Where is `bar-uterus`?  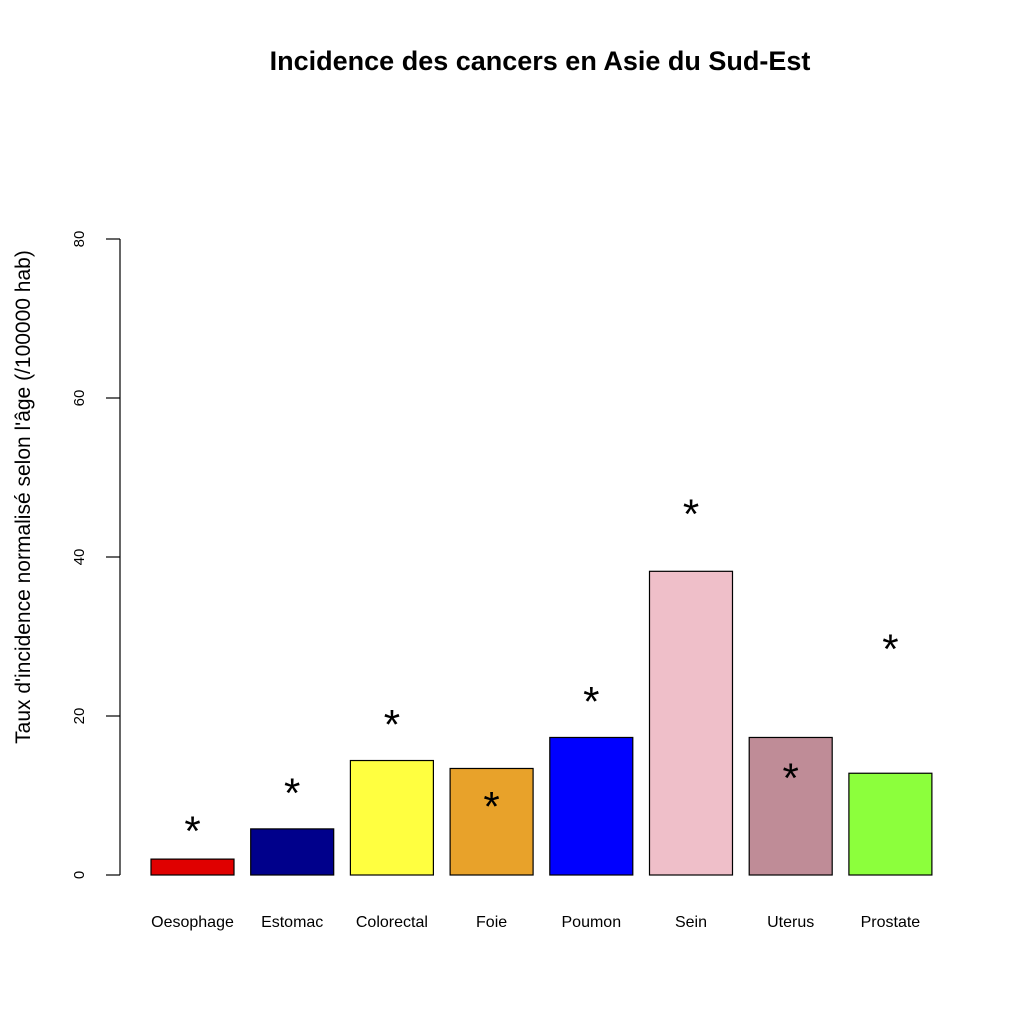
bar-uterus is located at coordinates (790, 806).